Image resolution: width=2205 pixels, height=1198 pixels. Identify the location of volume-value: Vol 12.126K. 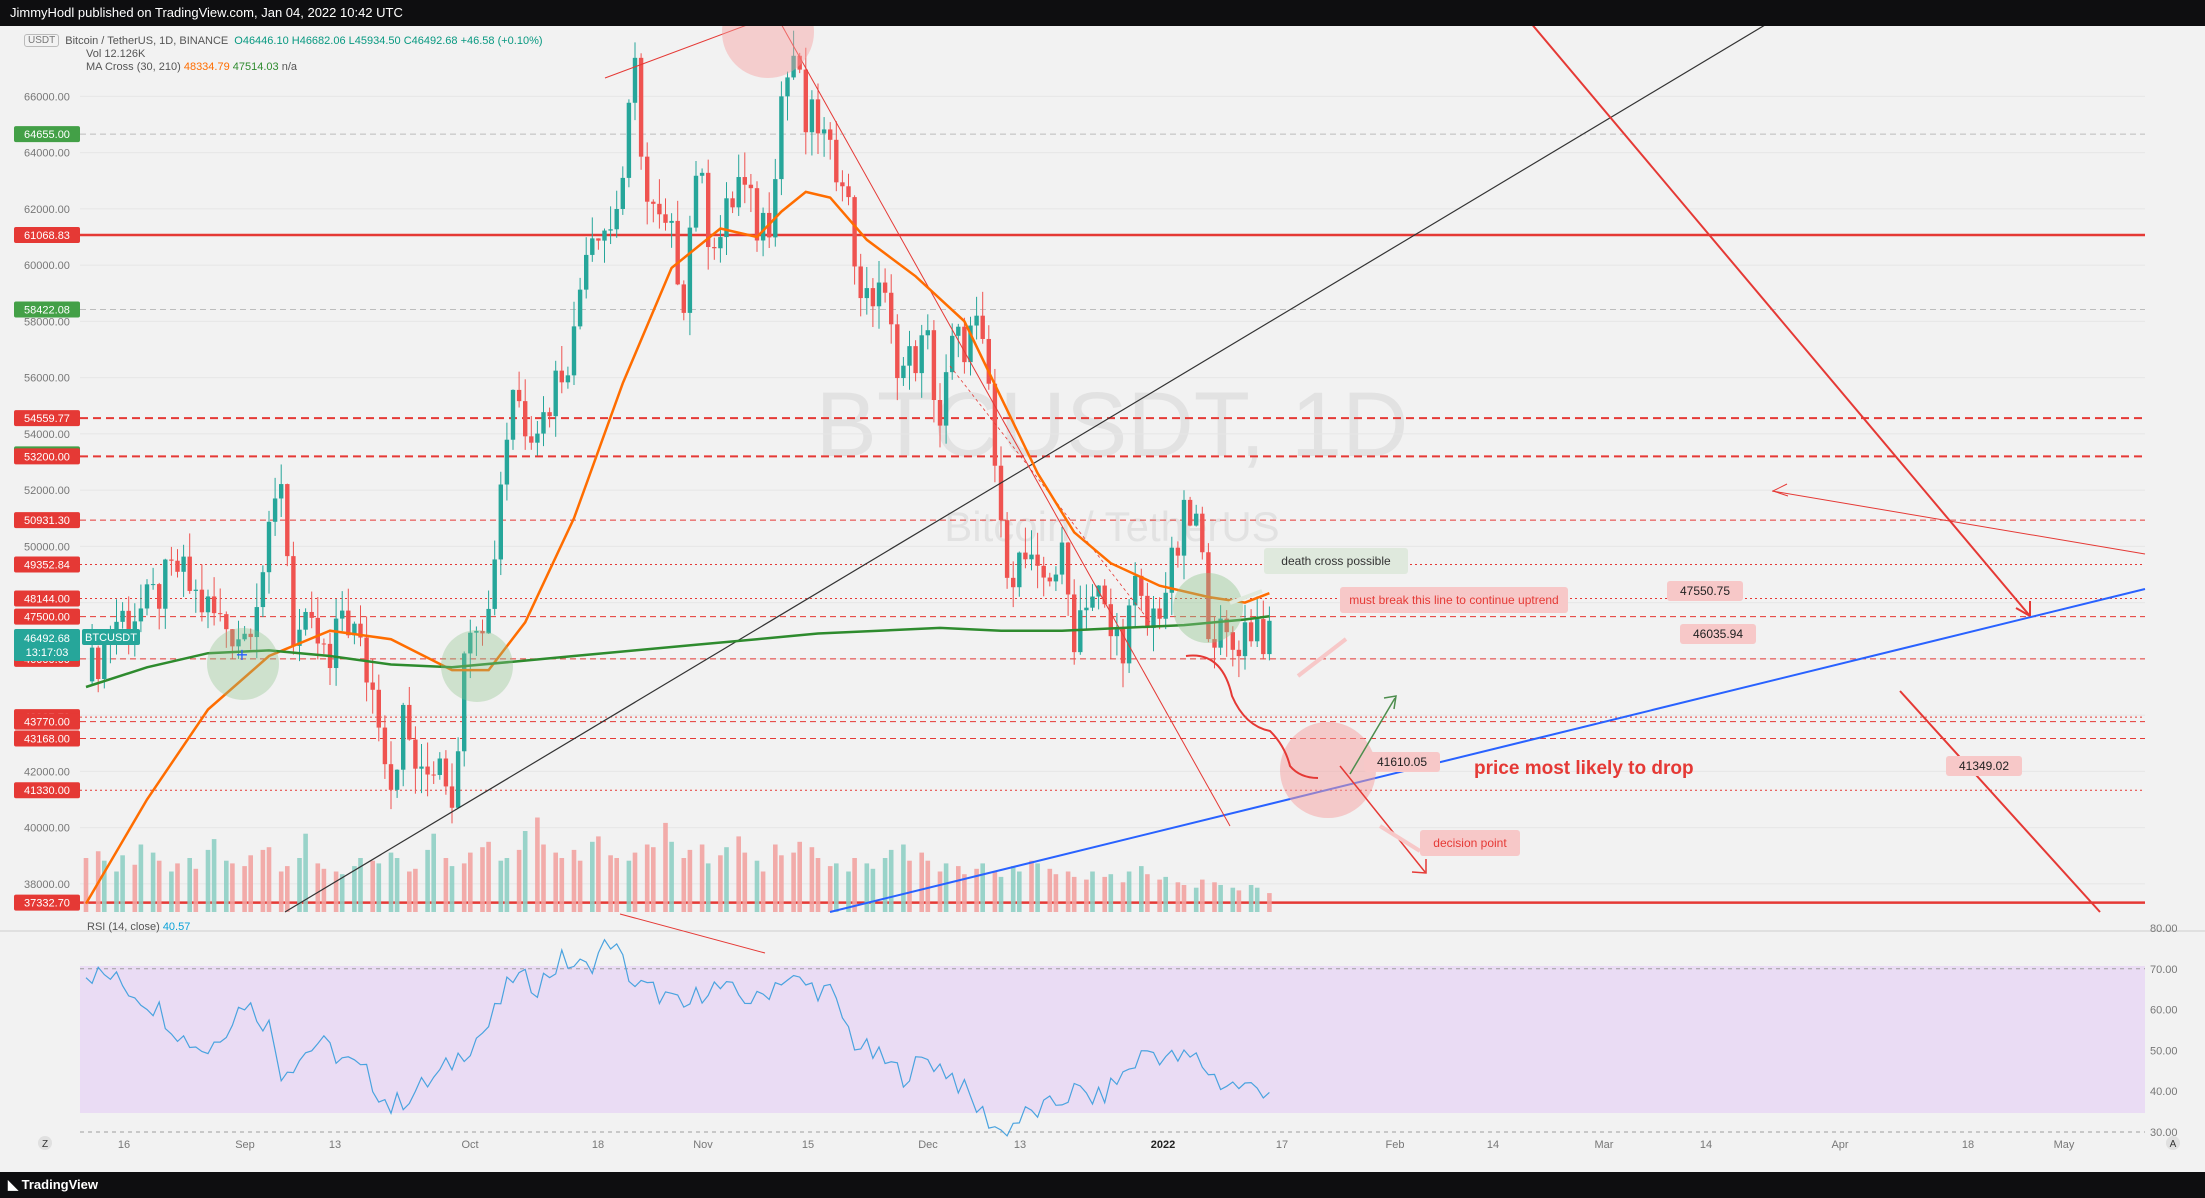
(116, 54).